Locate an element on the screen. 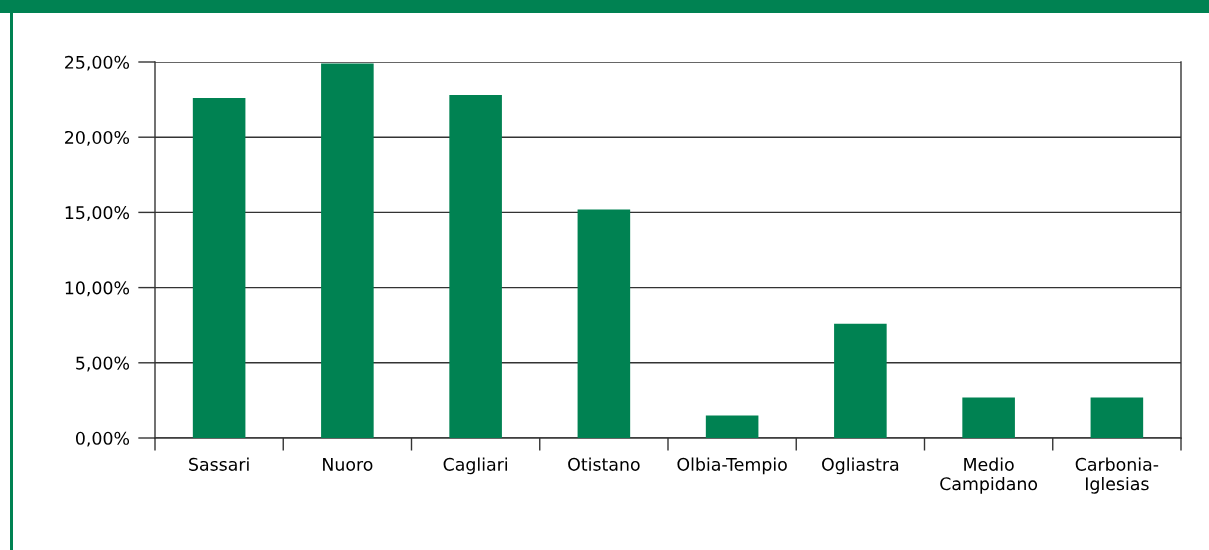 The width and height of the screenshot is (1209, 550). y-tick-label: 10,00% is located at coordinates (97, 289).